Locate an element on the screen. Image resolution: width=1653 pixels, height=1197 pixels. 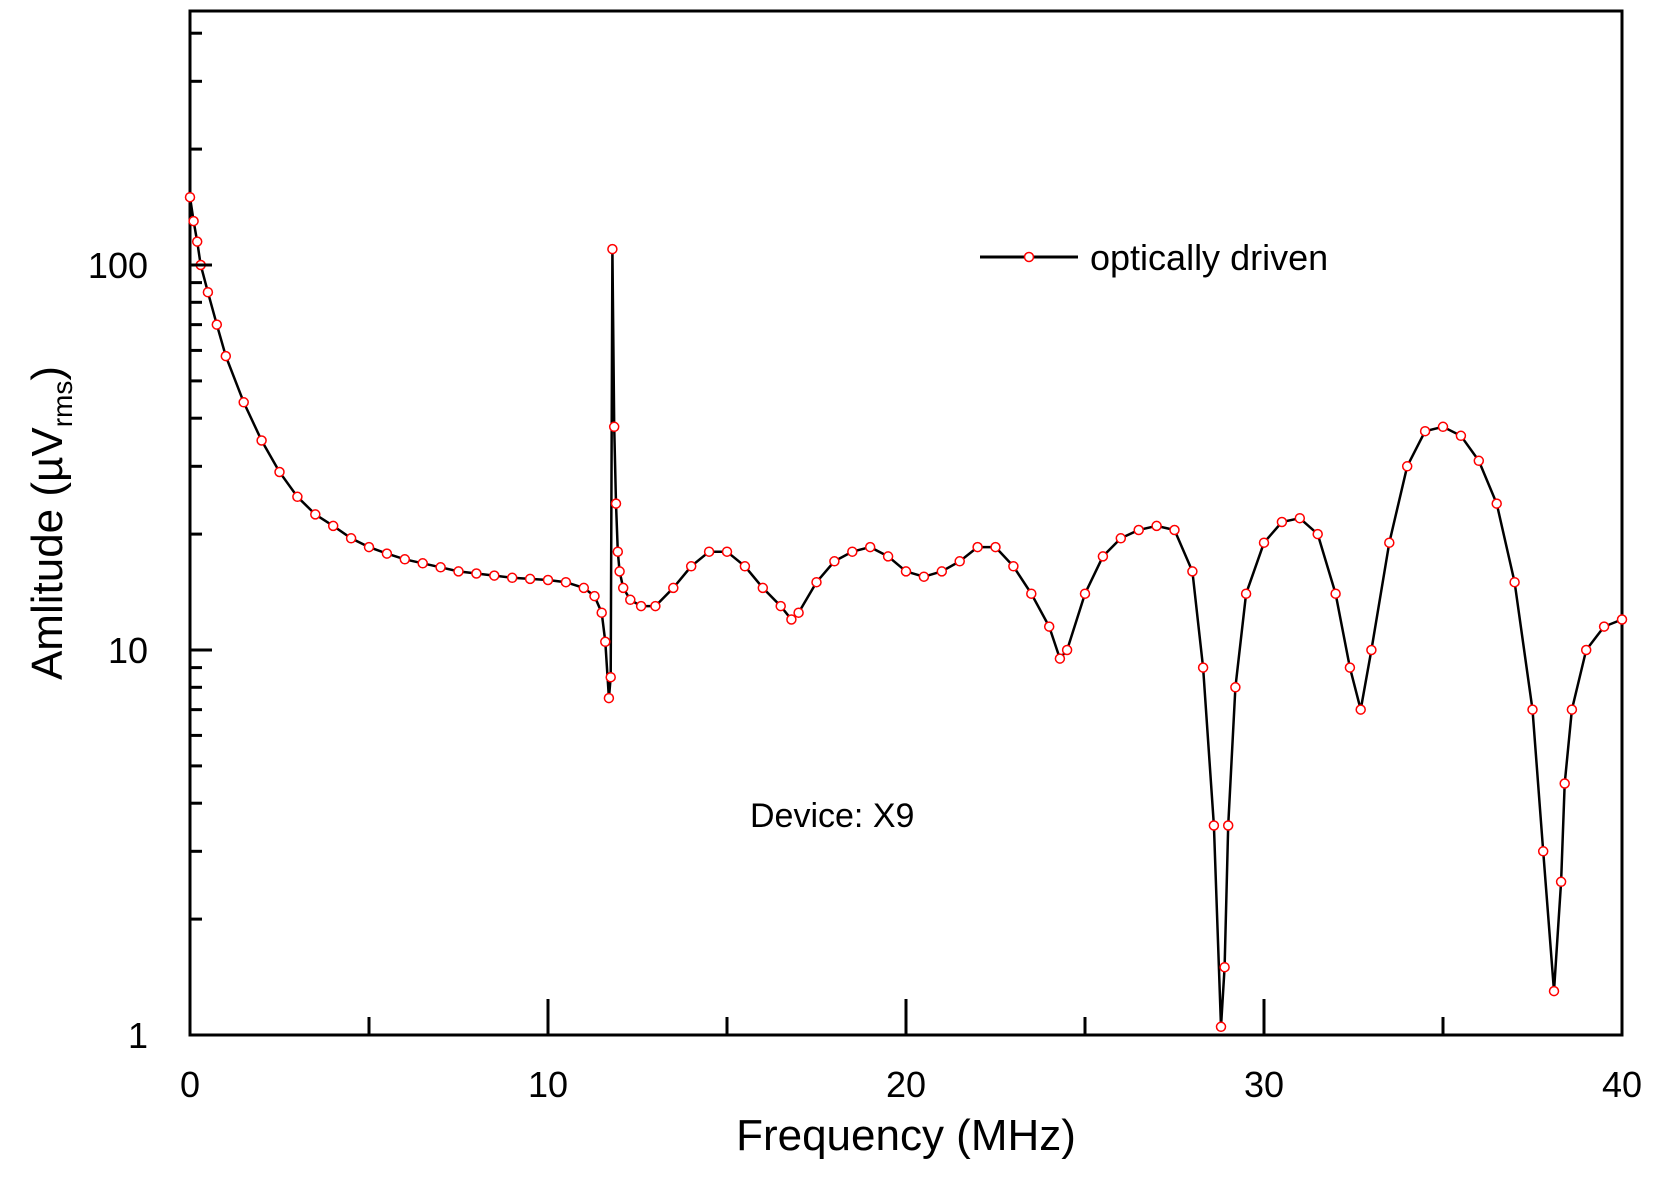
y-axis-title-prefix: Amlitude ( is located at coordinates (47, 581).